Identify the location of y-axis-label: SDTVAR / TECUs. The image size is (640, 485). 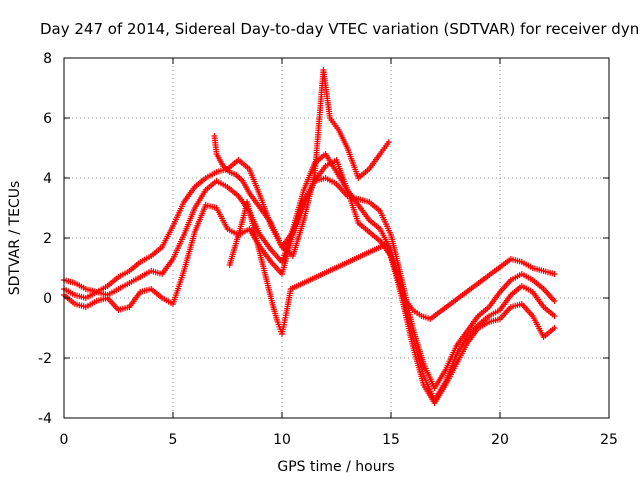
(15, 238).